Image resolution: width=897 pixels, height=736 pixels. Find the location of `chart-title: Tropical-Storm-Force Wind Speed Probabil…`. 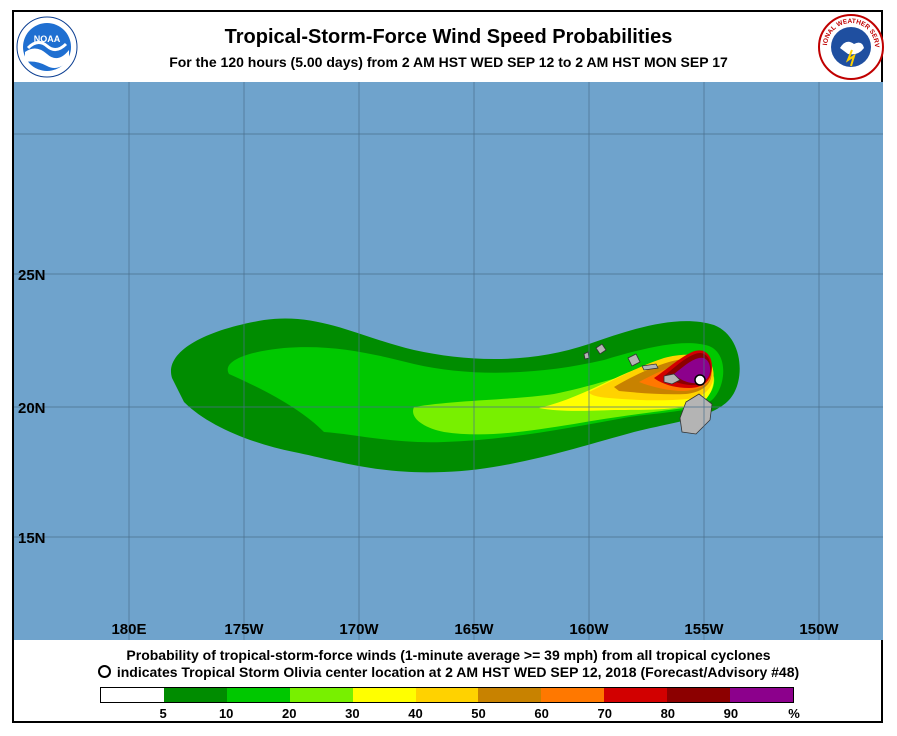

chart-title: Tropical-Storm-Force Wind Speed Probabil… is located at coordinates (448, 37).